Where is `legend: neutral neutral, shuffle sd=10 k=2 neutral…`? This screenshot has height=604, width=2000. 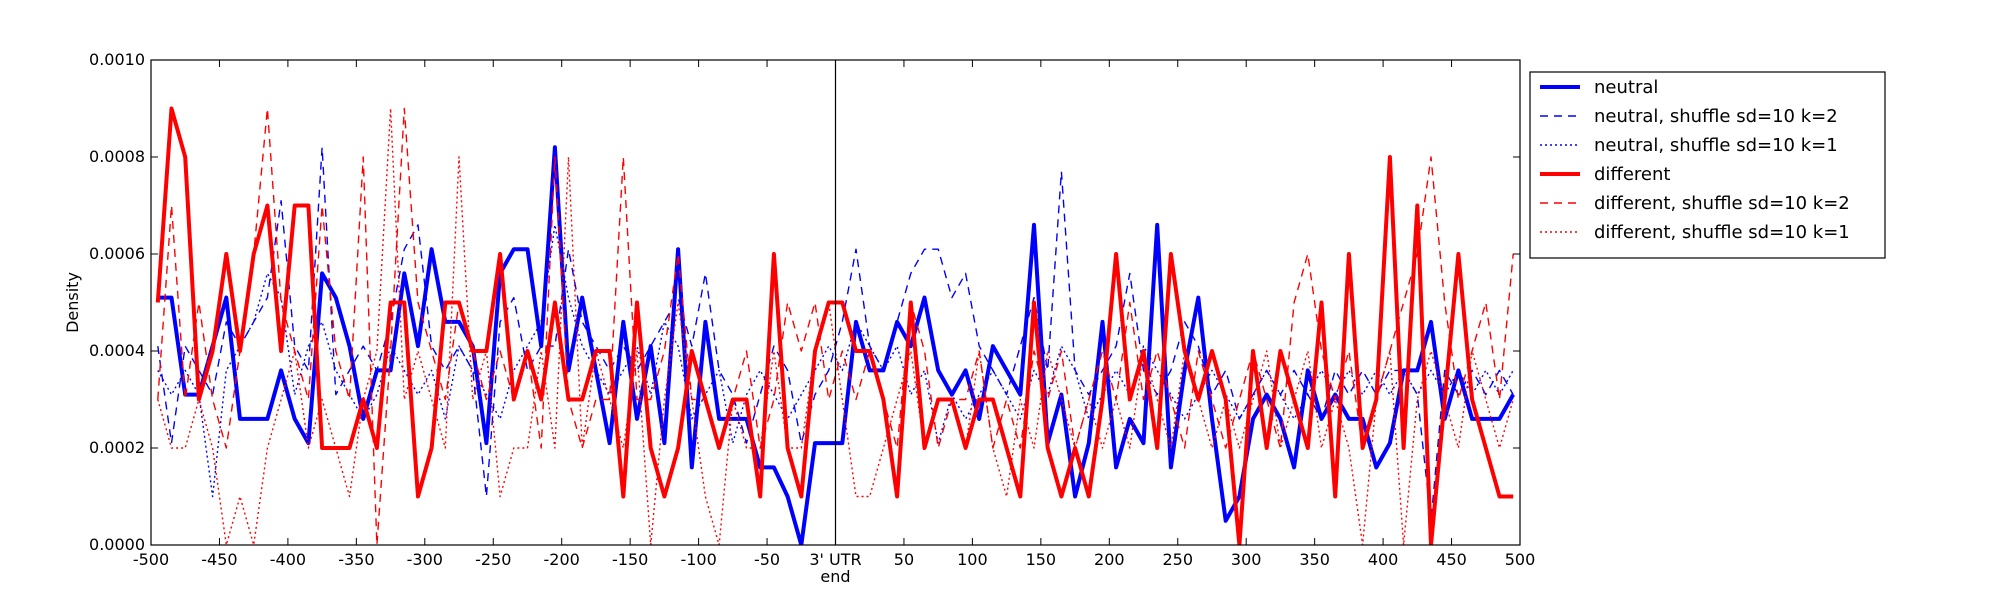
legend: neutral neutral, shuffle sd=10 k=2 neutral… is located at coordinates (1707, 165).